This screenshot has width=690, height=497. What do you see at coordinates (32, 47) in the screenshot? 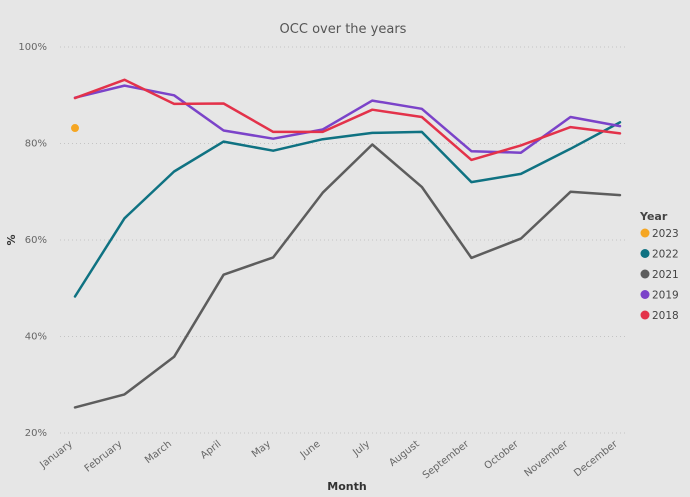
I see `y-tick-label: 100%` at bounding box center [32, 47].